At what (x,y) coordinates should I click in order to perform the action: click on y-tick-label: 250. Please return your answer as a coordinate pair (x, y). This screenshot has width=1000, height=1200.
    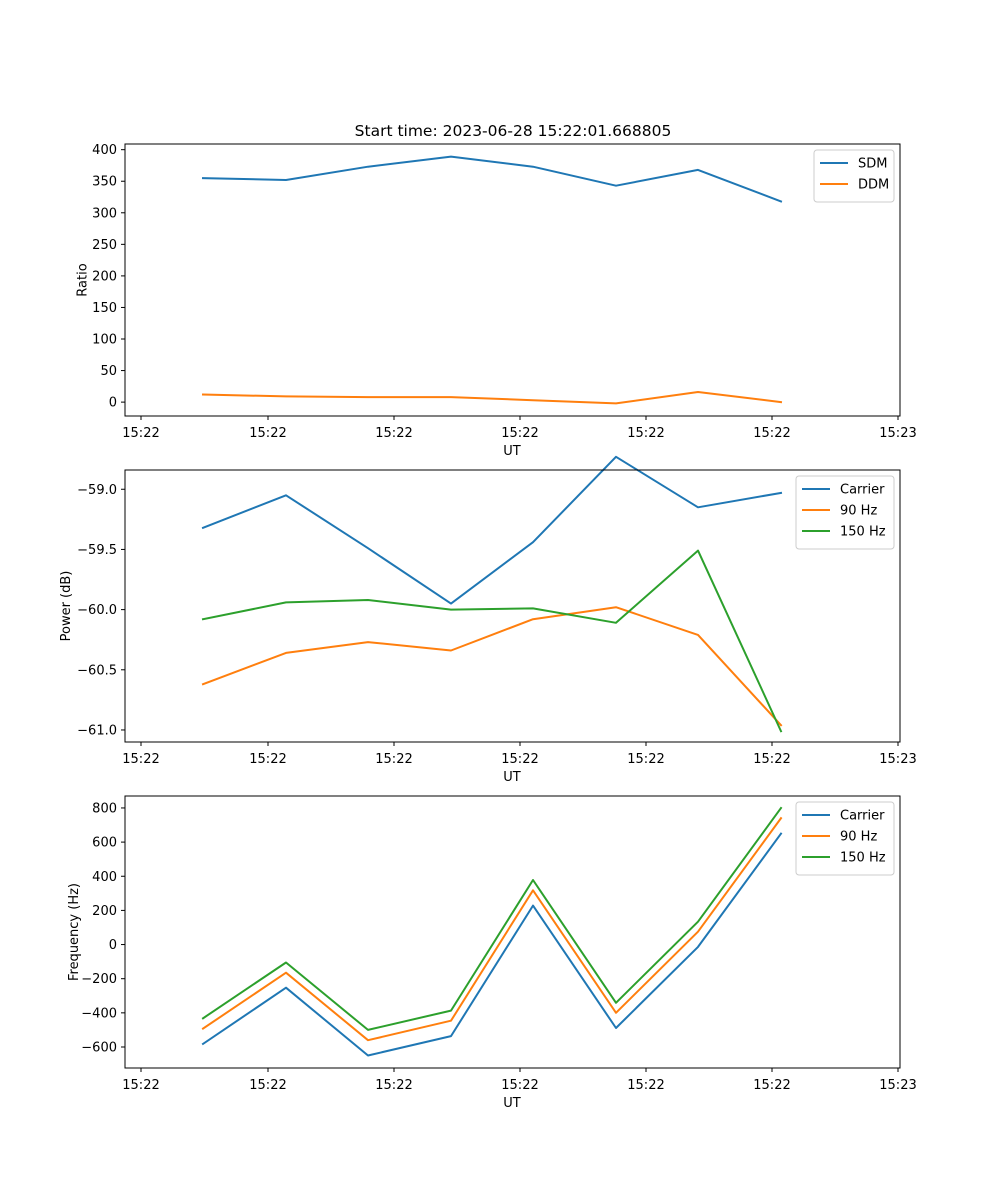
    Looking at the image, I should click on (104, 245).